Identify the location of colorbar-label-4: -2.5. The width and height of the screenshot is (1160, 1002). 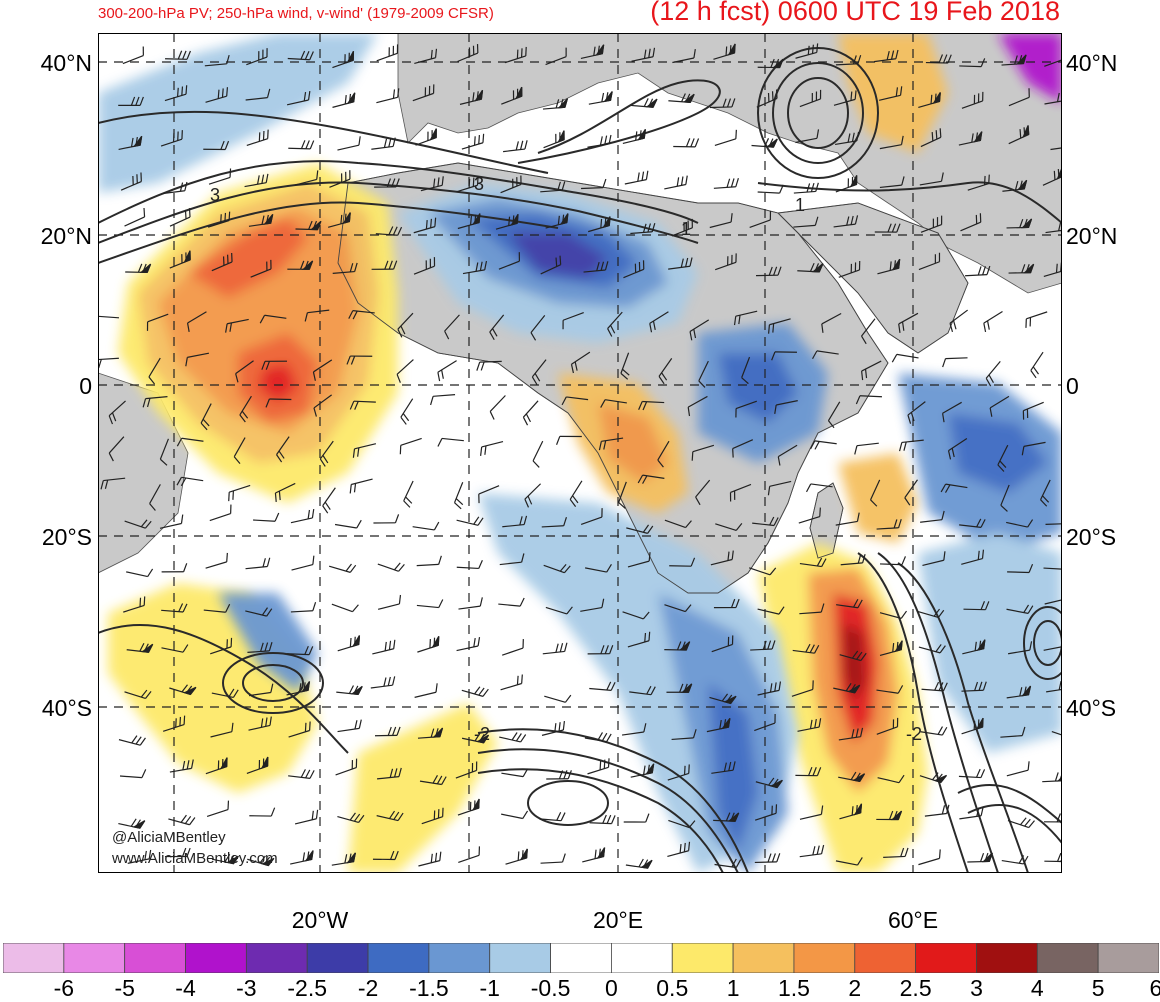
(307, 988).